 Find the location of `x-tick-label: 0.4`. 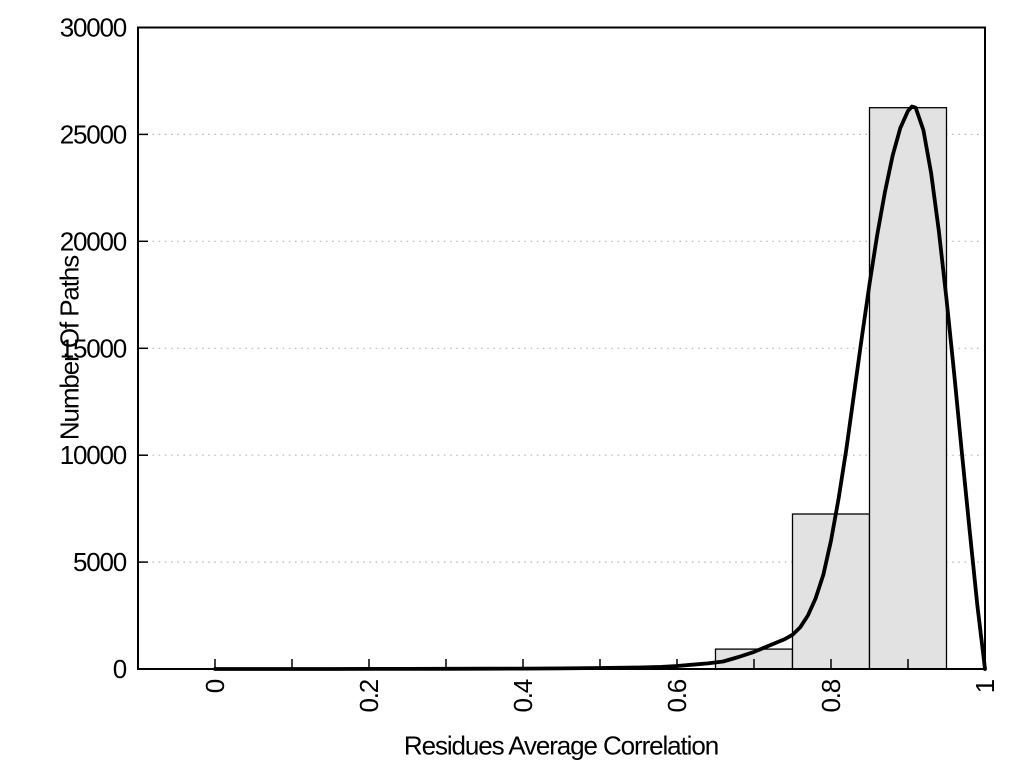

x-tick-label: 0.4 is located at coordinates (523, 695).